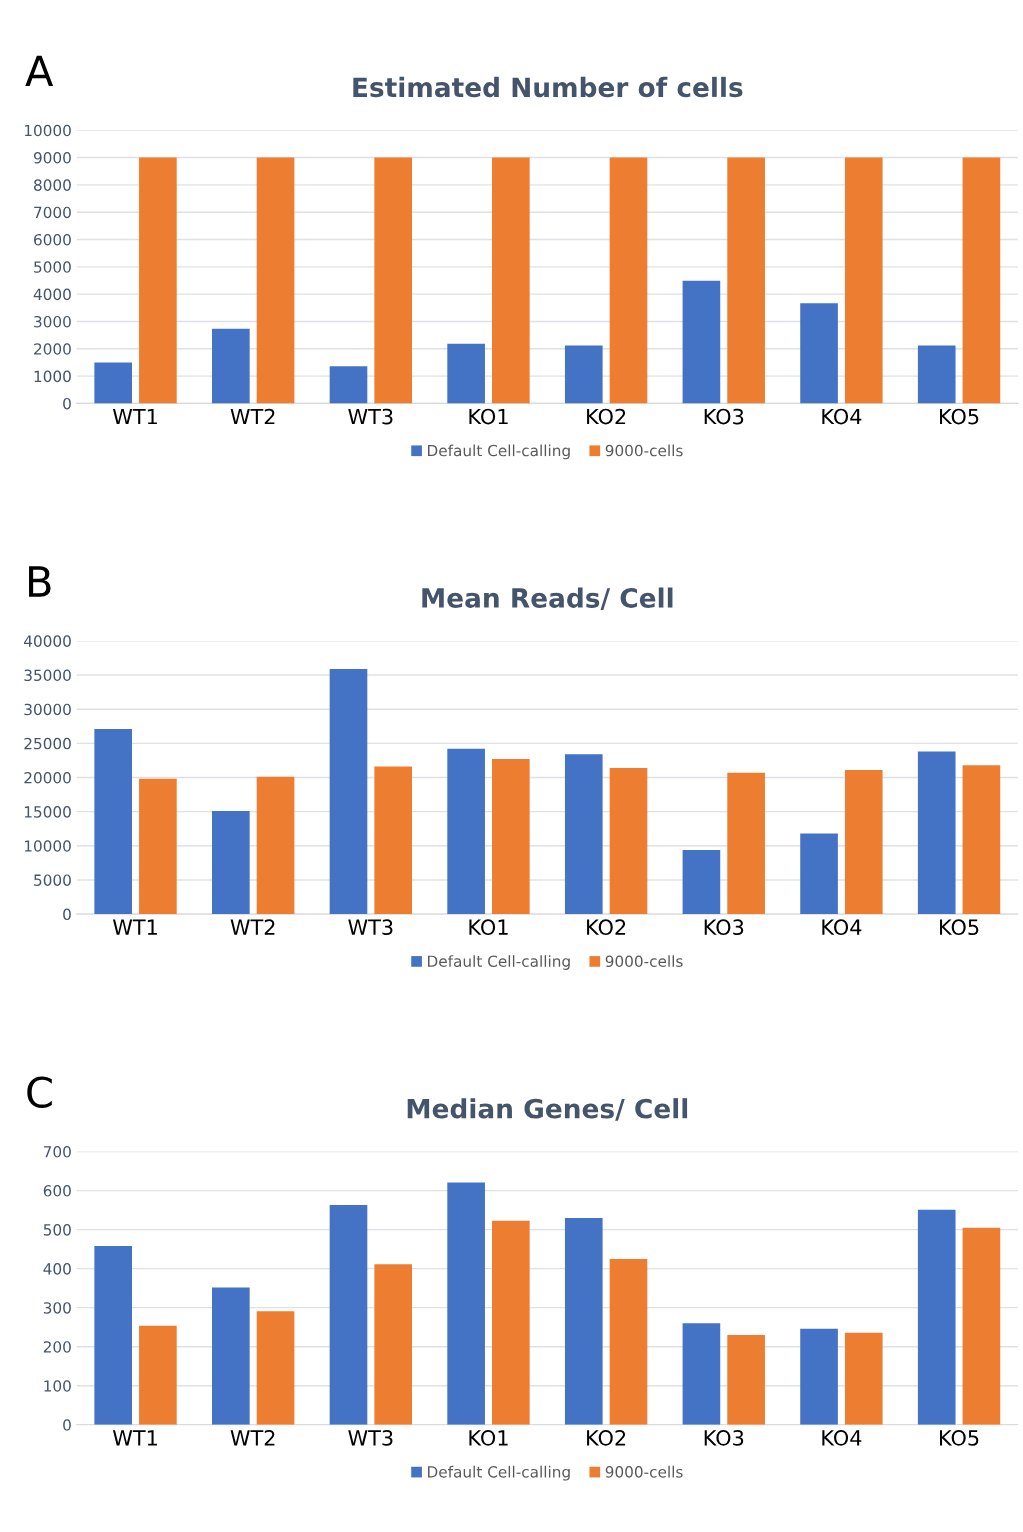 Image resolution: width=1023 pixels, height=1532 pixels. Describe the element at coordinates (52, 212) in the screenshot. I see `y-tick-label: 7000` at that location.